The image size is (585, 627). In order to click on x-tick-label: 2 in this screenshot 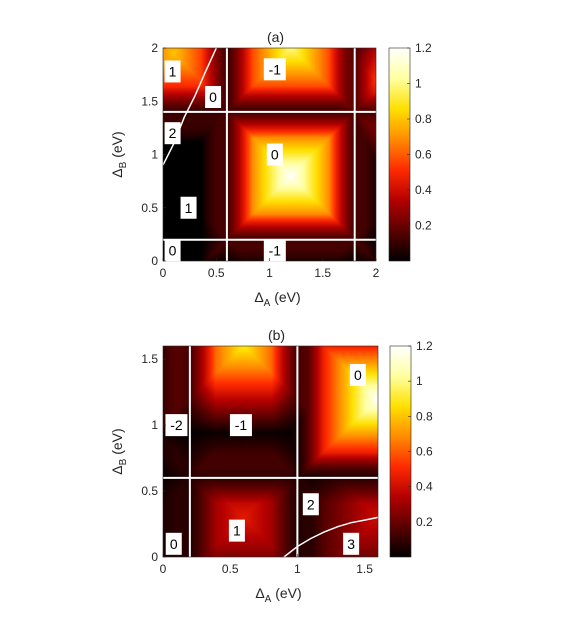, I will do `click(376, 273)`.